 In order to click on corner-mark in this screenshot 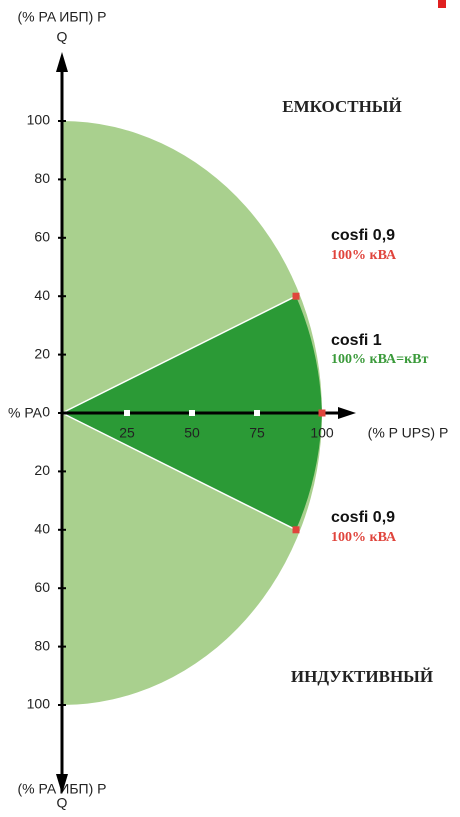, I will do `click(442, 4)`.